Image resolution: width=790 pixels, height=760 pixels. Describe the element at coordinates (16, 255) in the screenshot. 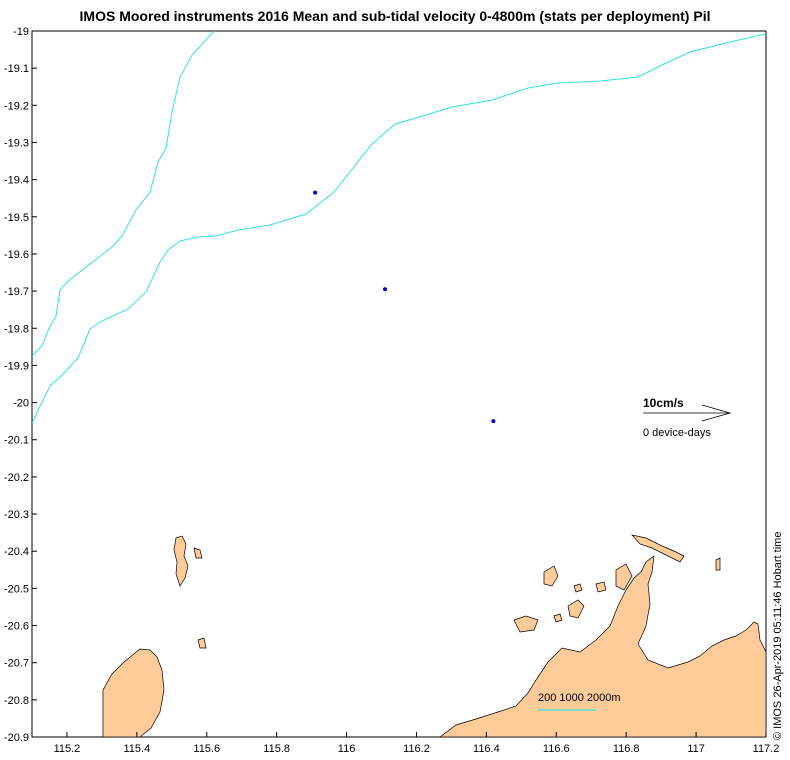

I see `y-tick-label: -19.6` at that location.